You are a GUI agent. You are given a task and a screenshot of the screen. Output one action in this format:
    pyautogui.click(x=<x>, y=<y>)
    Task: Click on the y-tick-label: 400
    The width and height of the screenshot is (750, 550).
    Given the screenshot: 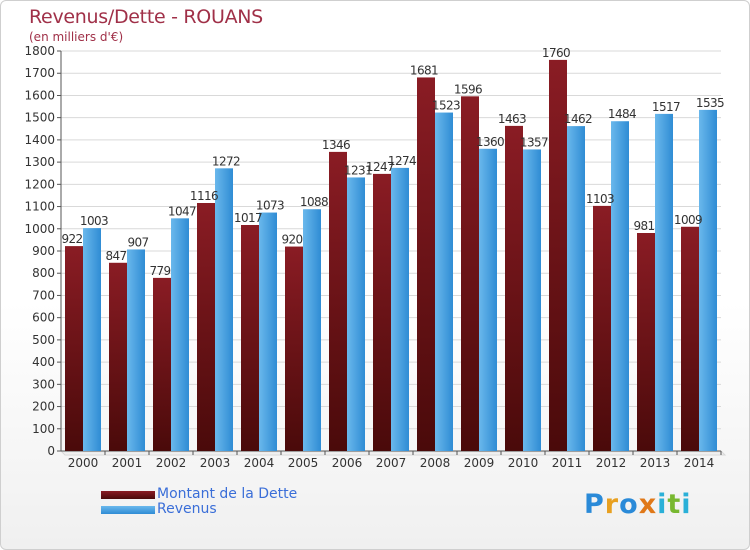 What is the action you would take?
    pyautogui.click(x=43, y=362)
    